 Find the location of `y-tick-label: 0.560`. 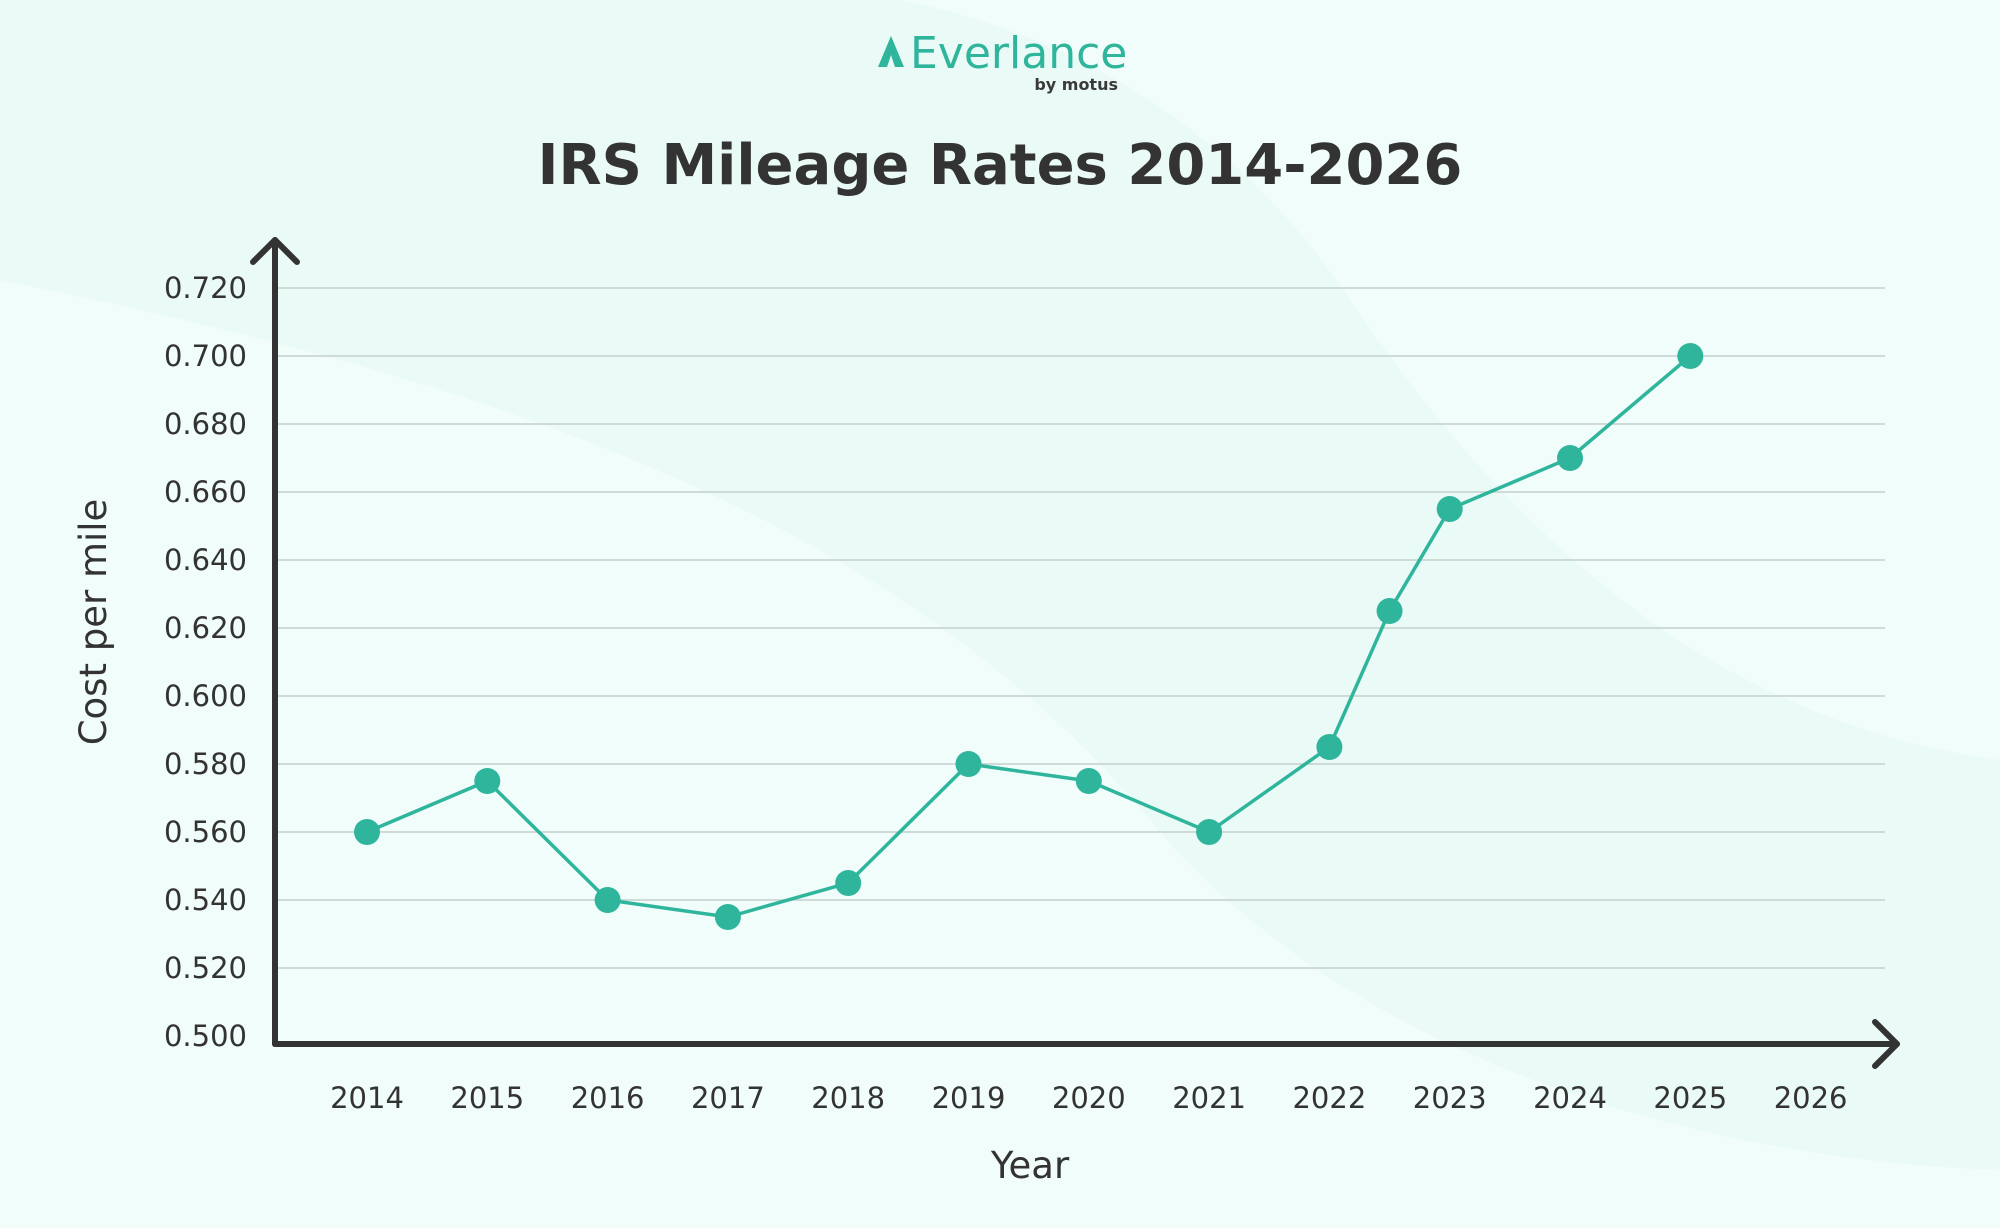

y-tick-label: 0.560 is located at coordinates (205, 832).